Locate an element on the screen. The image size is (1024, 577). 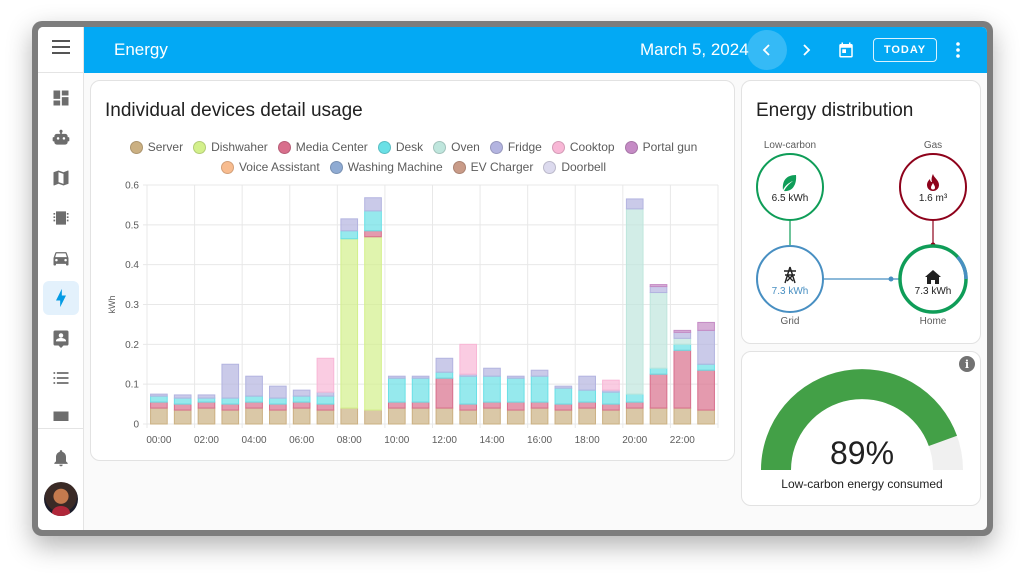
robot-icon is located at coordinates (61, 137).